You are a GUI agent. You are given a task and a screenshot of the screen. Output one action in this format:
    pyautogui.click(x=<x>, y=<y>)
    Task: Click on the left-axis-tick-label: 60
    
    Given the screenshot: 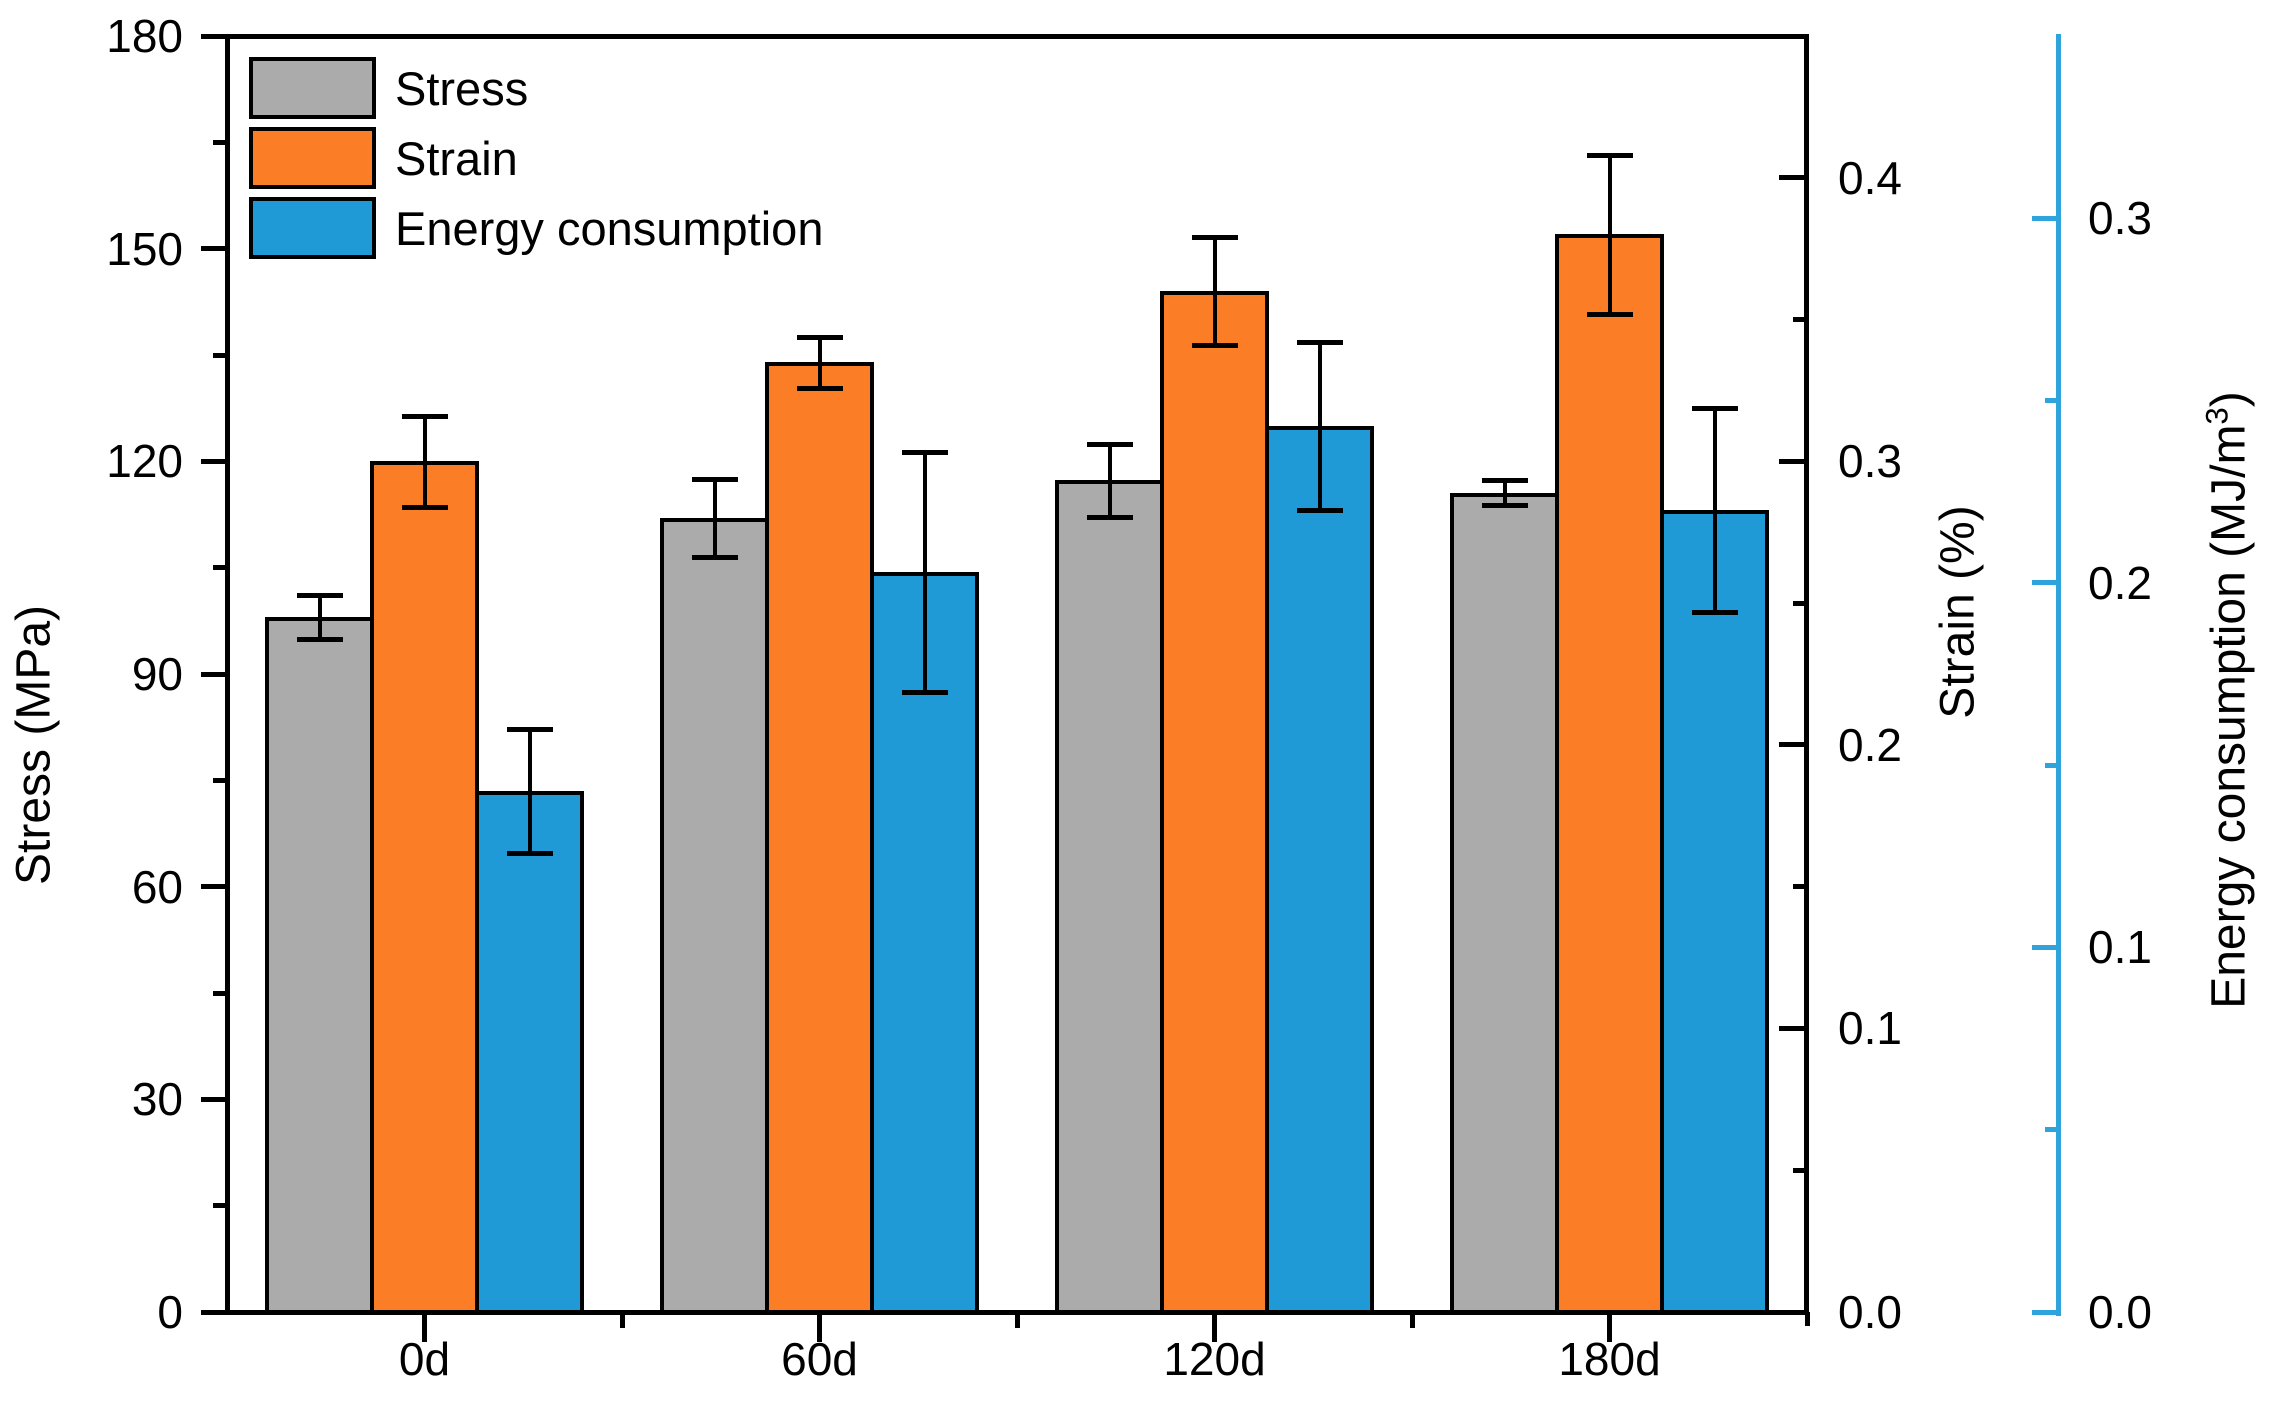 What is the action you would take?
    pyautogui.click(x=157, y=886)
    